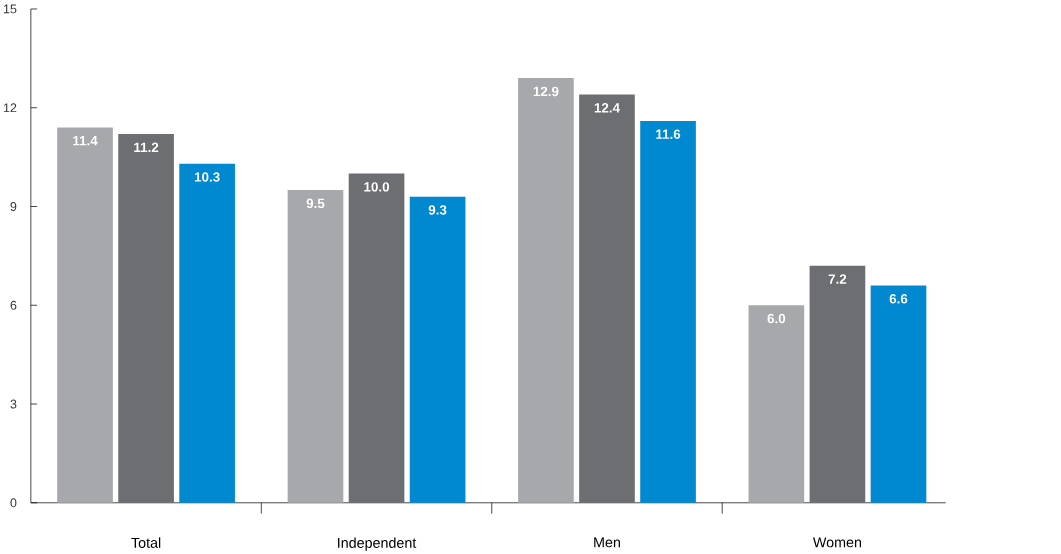 This screenshot has height=554, width=1061. I want to click on data-label: 9.5, so click(315, 203).